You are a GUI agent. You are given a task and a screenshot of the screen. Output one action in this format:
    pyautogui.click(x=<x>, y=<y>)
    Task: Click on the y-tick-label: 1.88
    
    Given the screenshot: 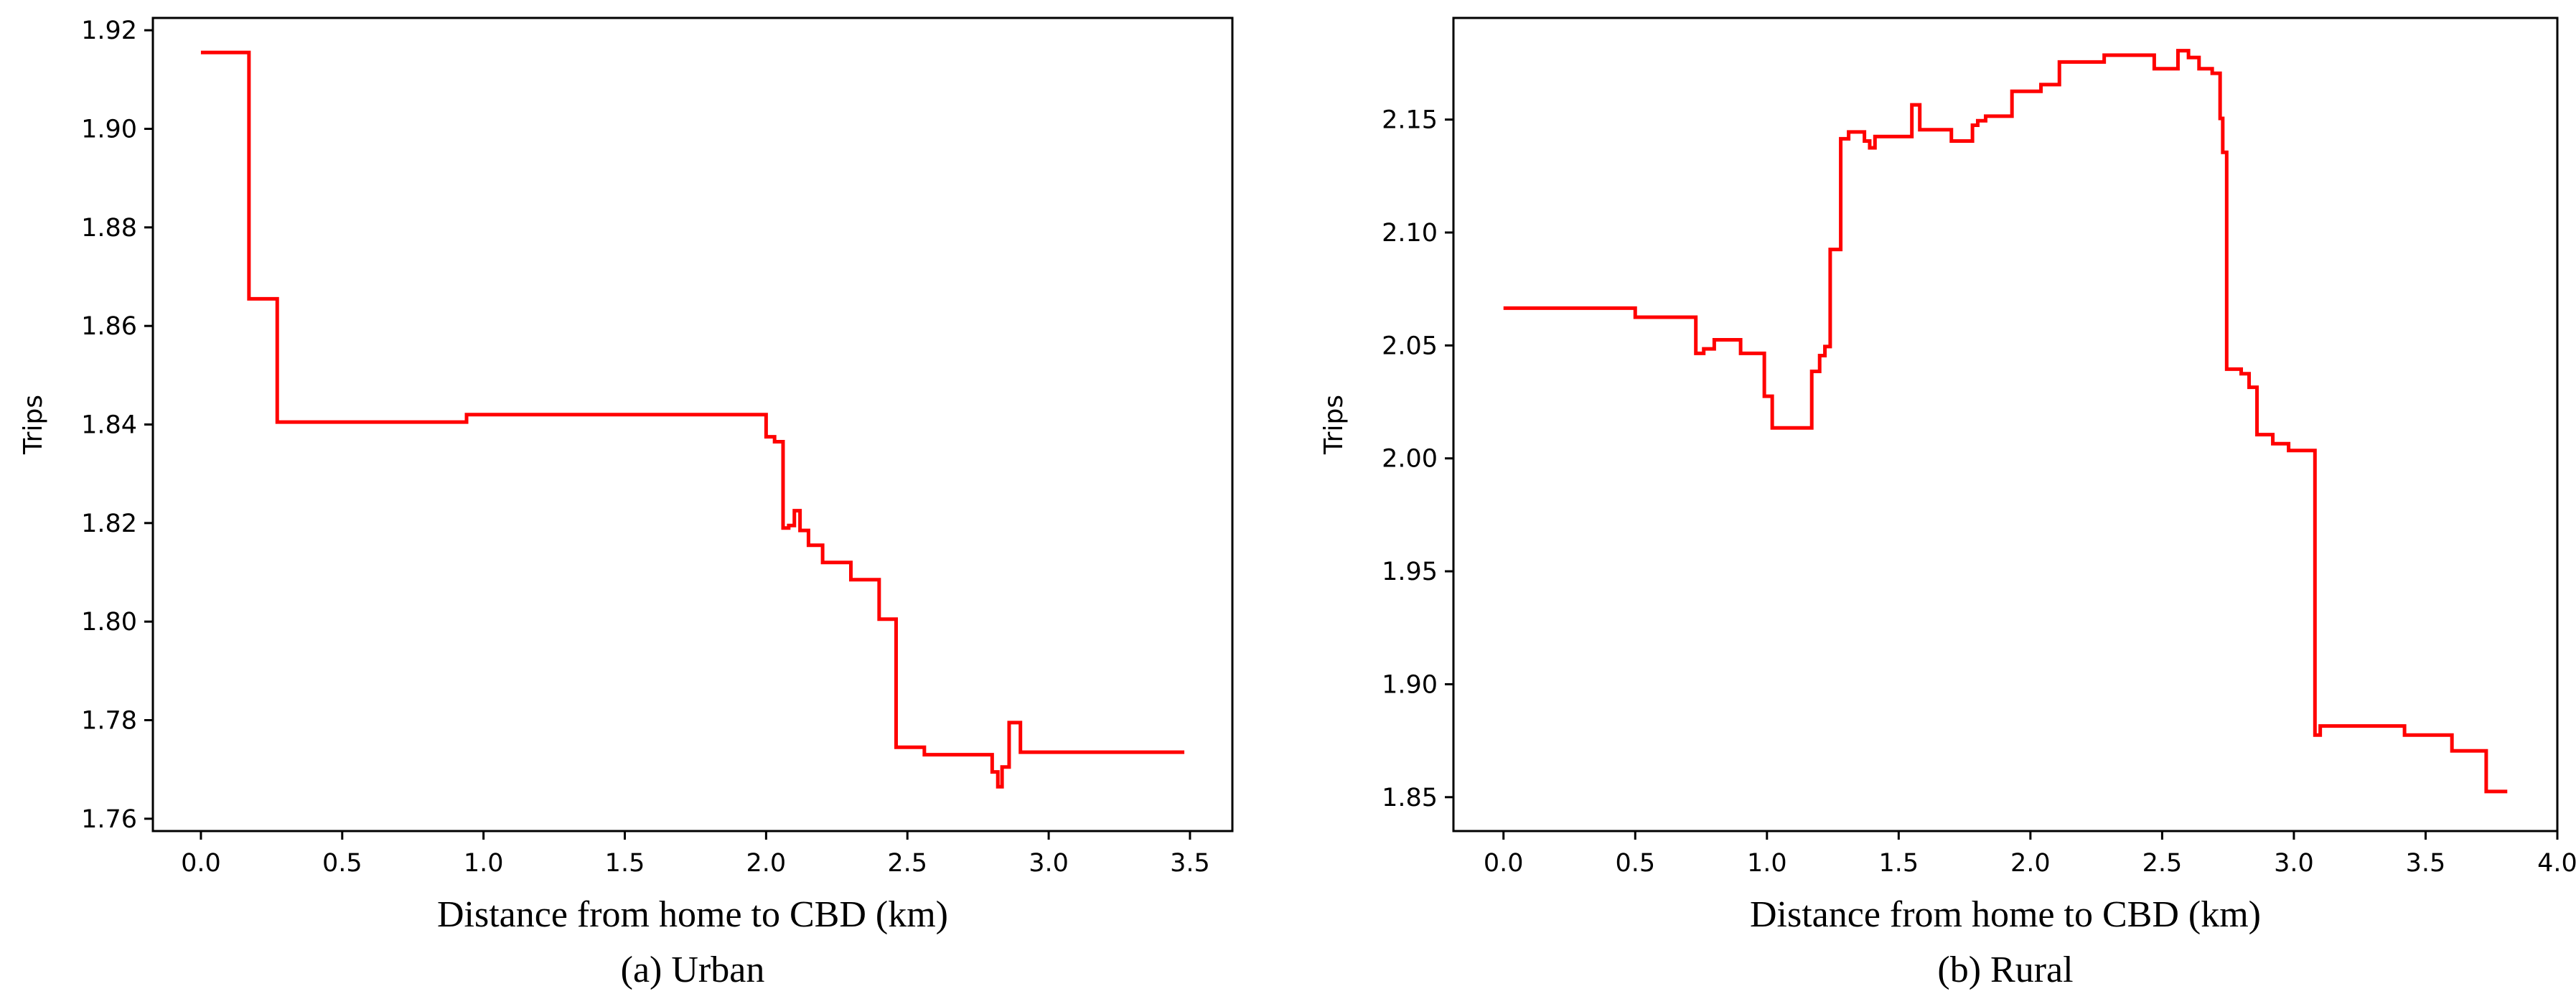 What is the action you would take?
    pyautogui.click(x=109, y=229)
    